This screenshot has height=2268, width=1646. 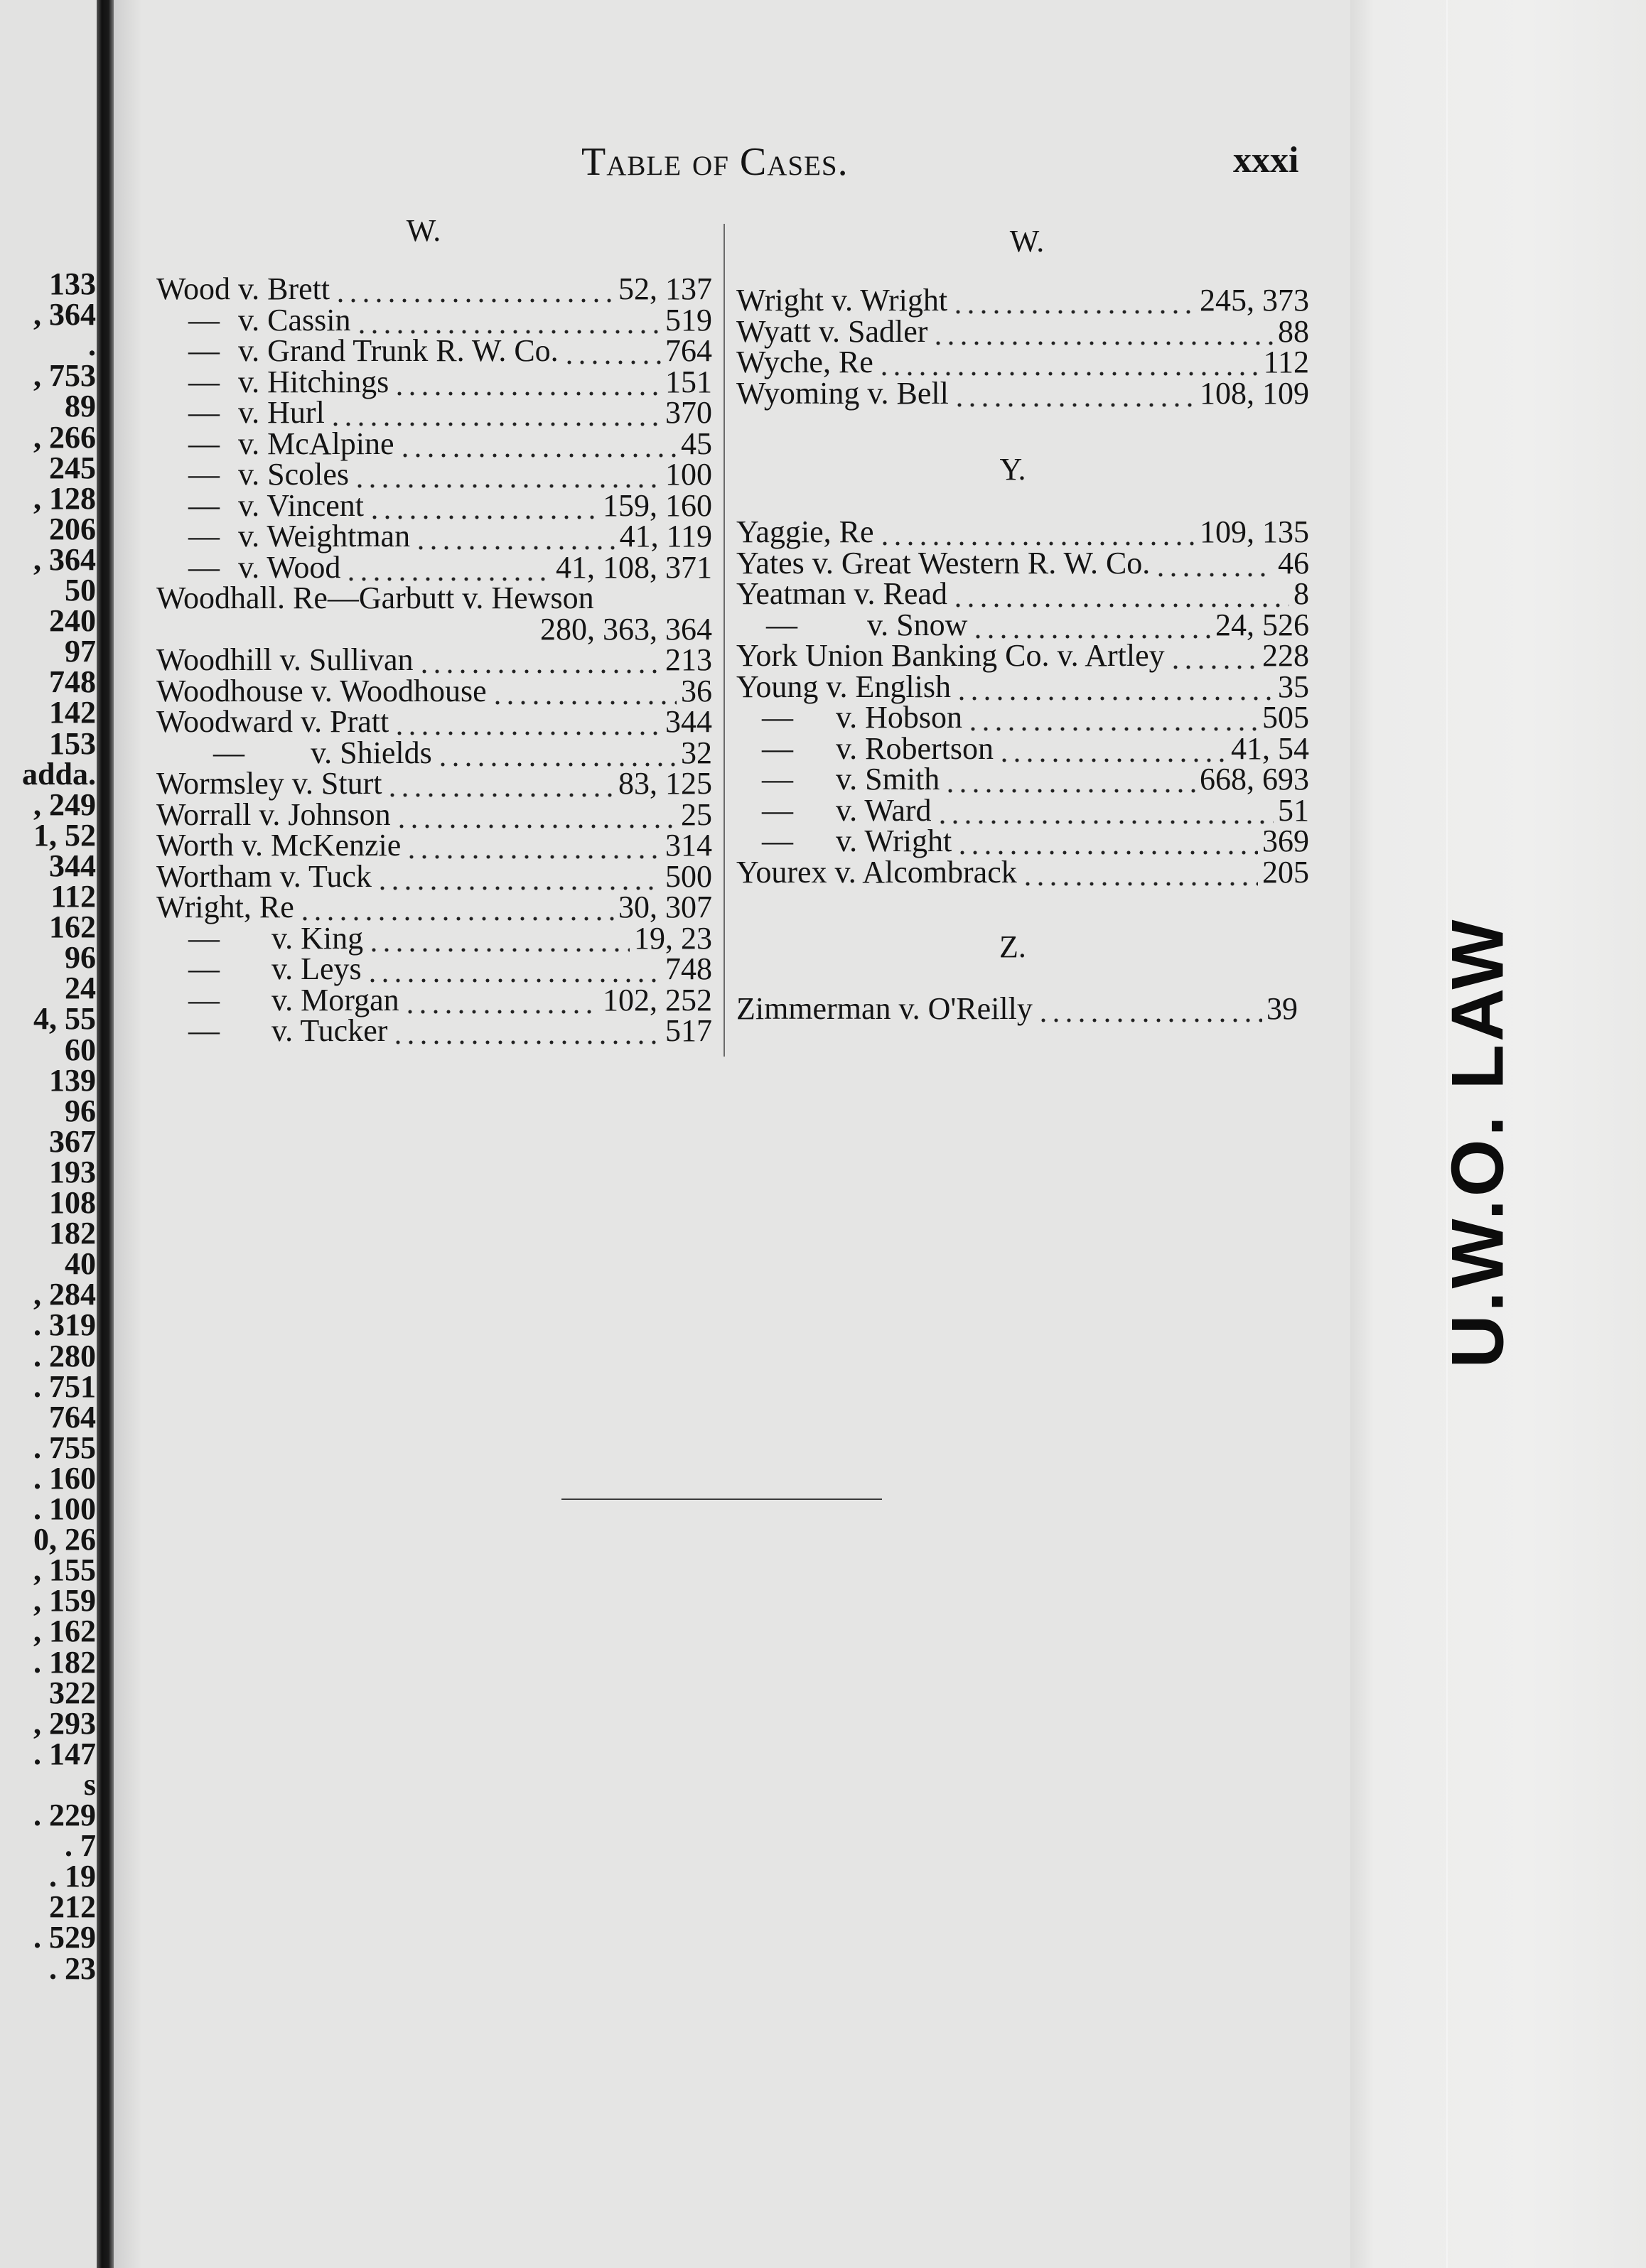 What do you see at coordinates (1254, 779) in the screenshot?
I see `page-references: 668, 693` at bounding box center [1254, 779].